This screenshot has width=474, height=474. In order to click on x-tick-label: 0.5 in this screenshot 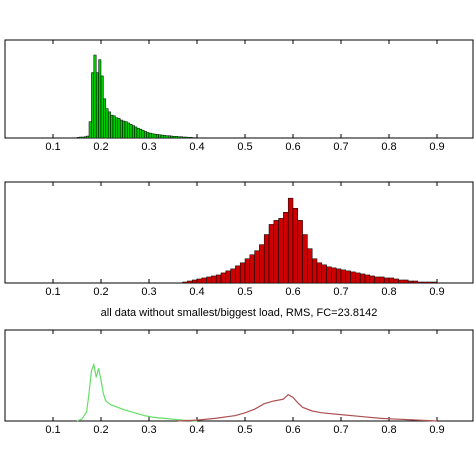, I will do `click(244, 430)`.